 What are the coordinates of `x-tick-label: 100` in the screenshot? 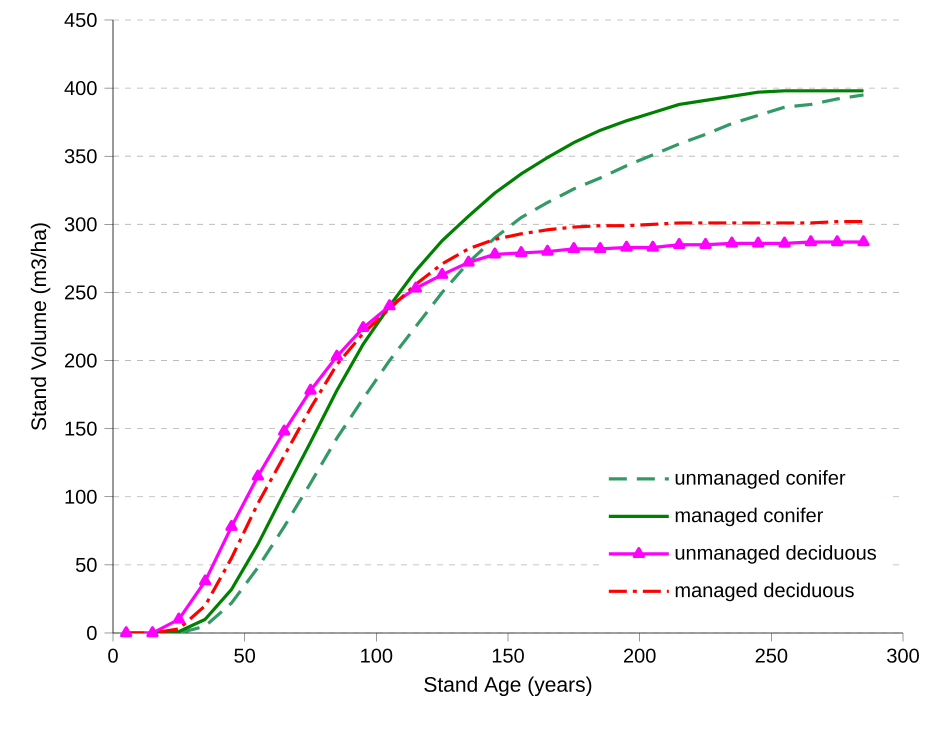 It's located at (376, 655).